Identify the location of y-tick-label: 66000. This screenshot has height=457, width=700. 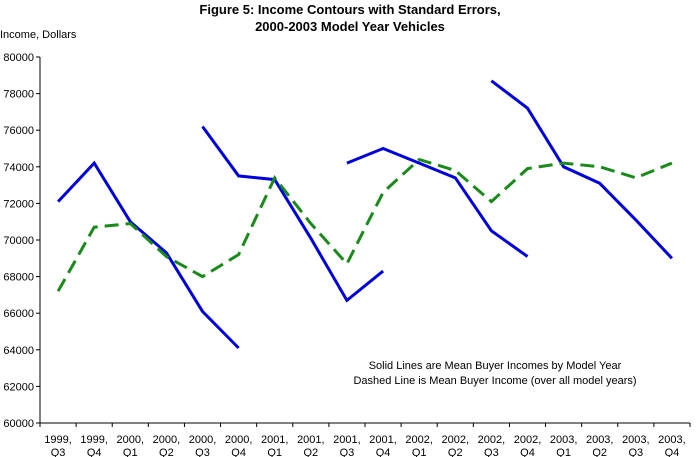
(18, 314).